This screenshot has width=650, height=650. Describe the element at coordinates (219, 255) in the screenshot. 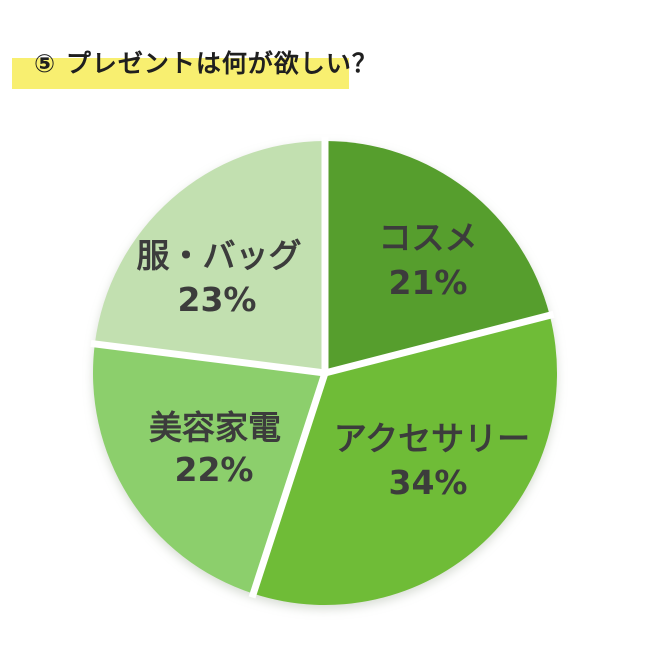

I see `slice-label-3: 服・バッグ` at that location.